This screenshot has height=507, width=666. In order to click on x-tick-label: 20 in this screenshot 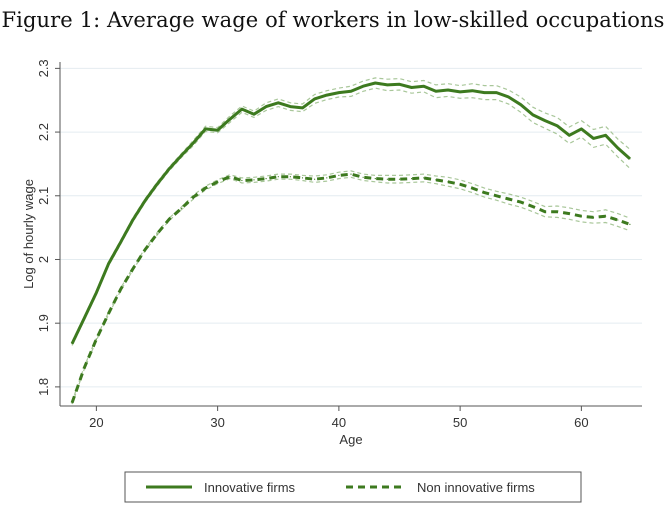, I will do `click(96, 422)`.